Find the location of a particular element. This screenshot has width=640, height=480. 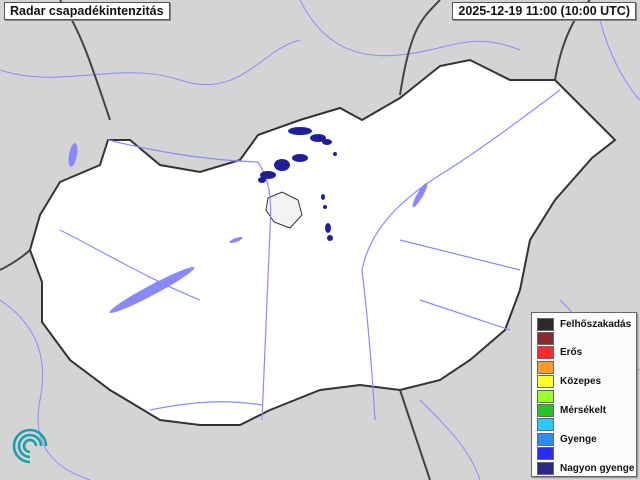

lake-neusiedl is located at coordinates (73, 155).